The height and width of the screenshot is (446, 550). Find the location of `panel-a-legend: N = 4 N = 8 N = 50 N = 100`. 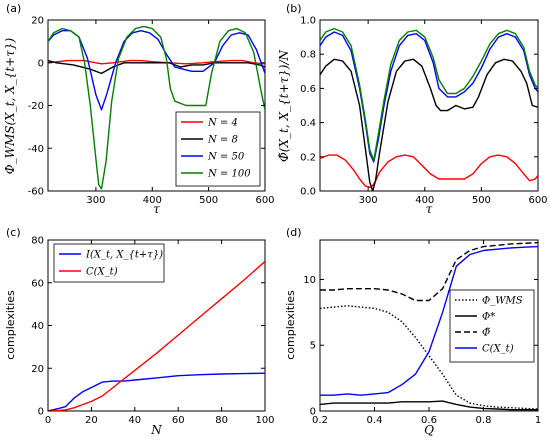

panel-a-legend: N = 4 N = 8 N = 50 N = 100 is located at coordinates (218, 149).